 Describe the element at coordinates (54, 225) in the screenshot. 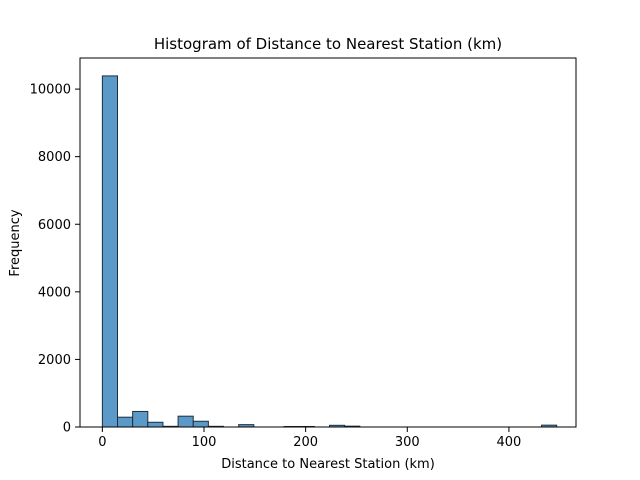

I see `y-tick-label-3: 6000` at that location.